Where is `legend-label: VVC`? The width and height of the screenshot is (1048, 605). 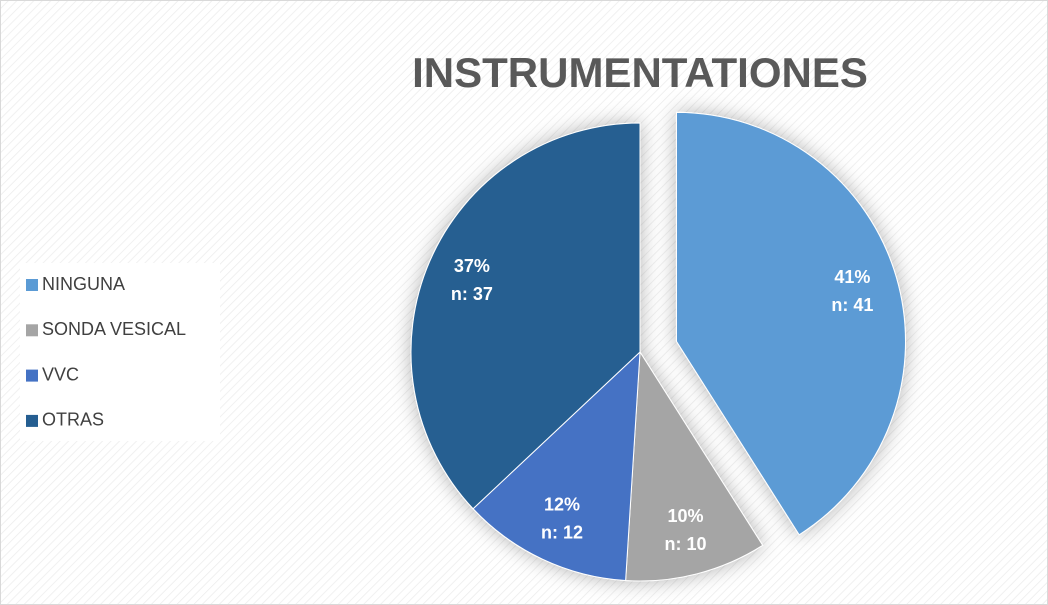
legend-label: VVC is located at coordinates (60, 374).